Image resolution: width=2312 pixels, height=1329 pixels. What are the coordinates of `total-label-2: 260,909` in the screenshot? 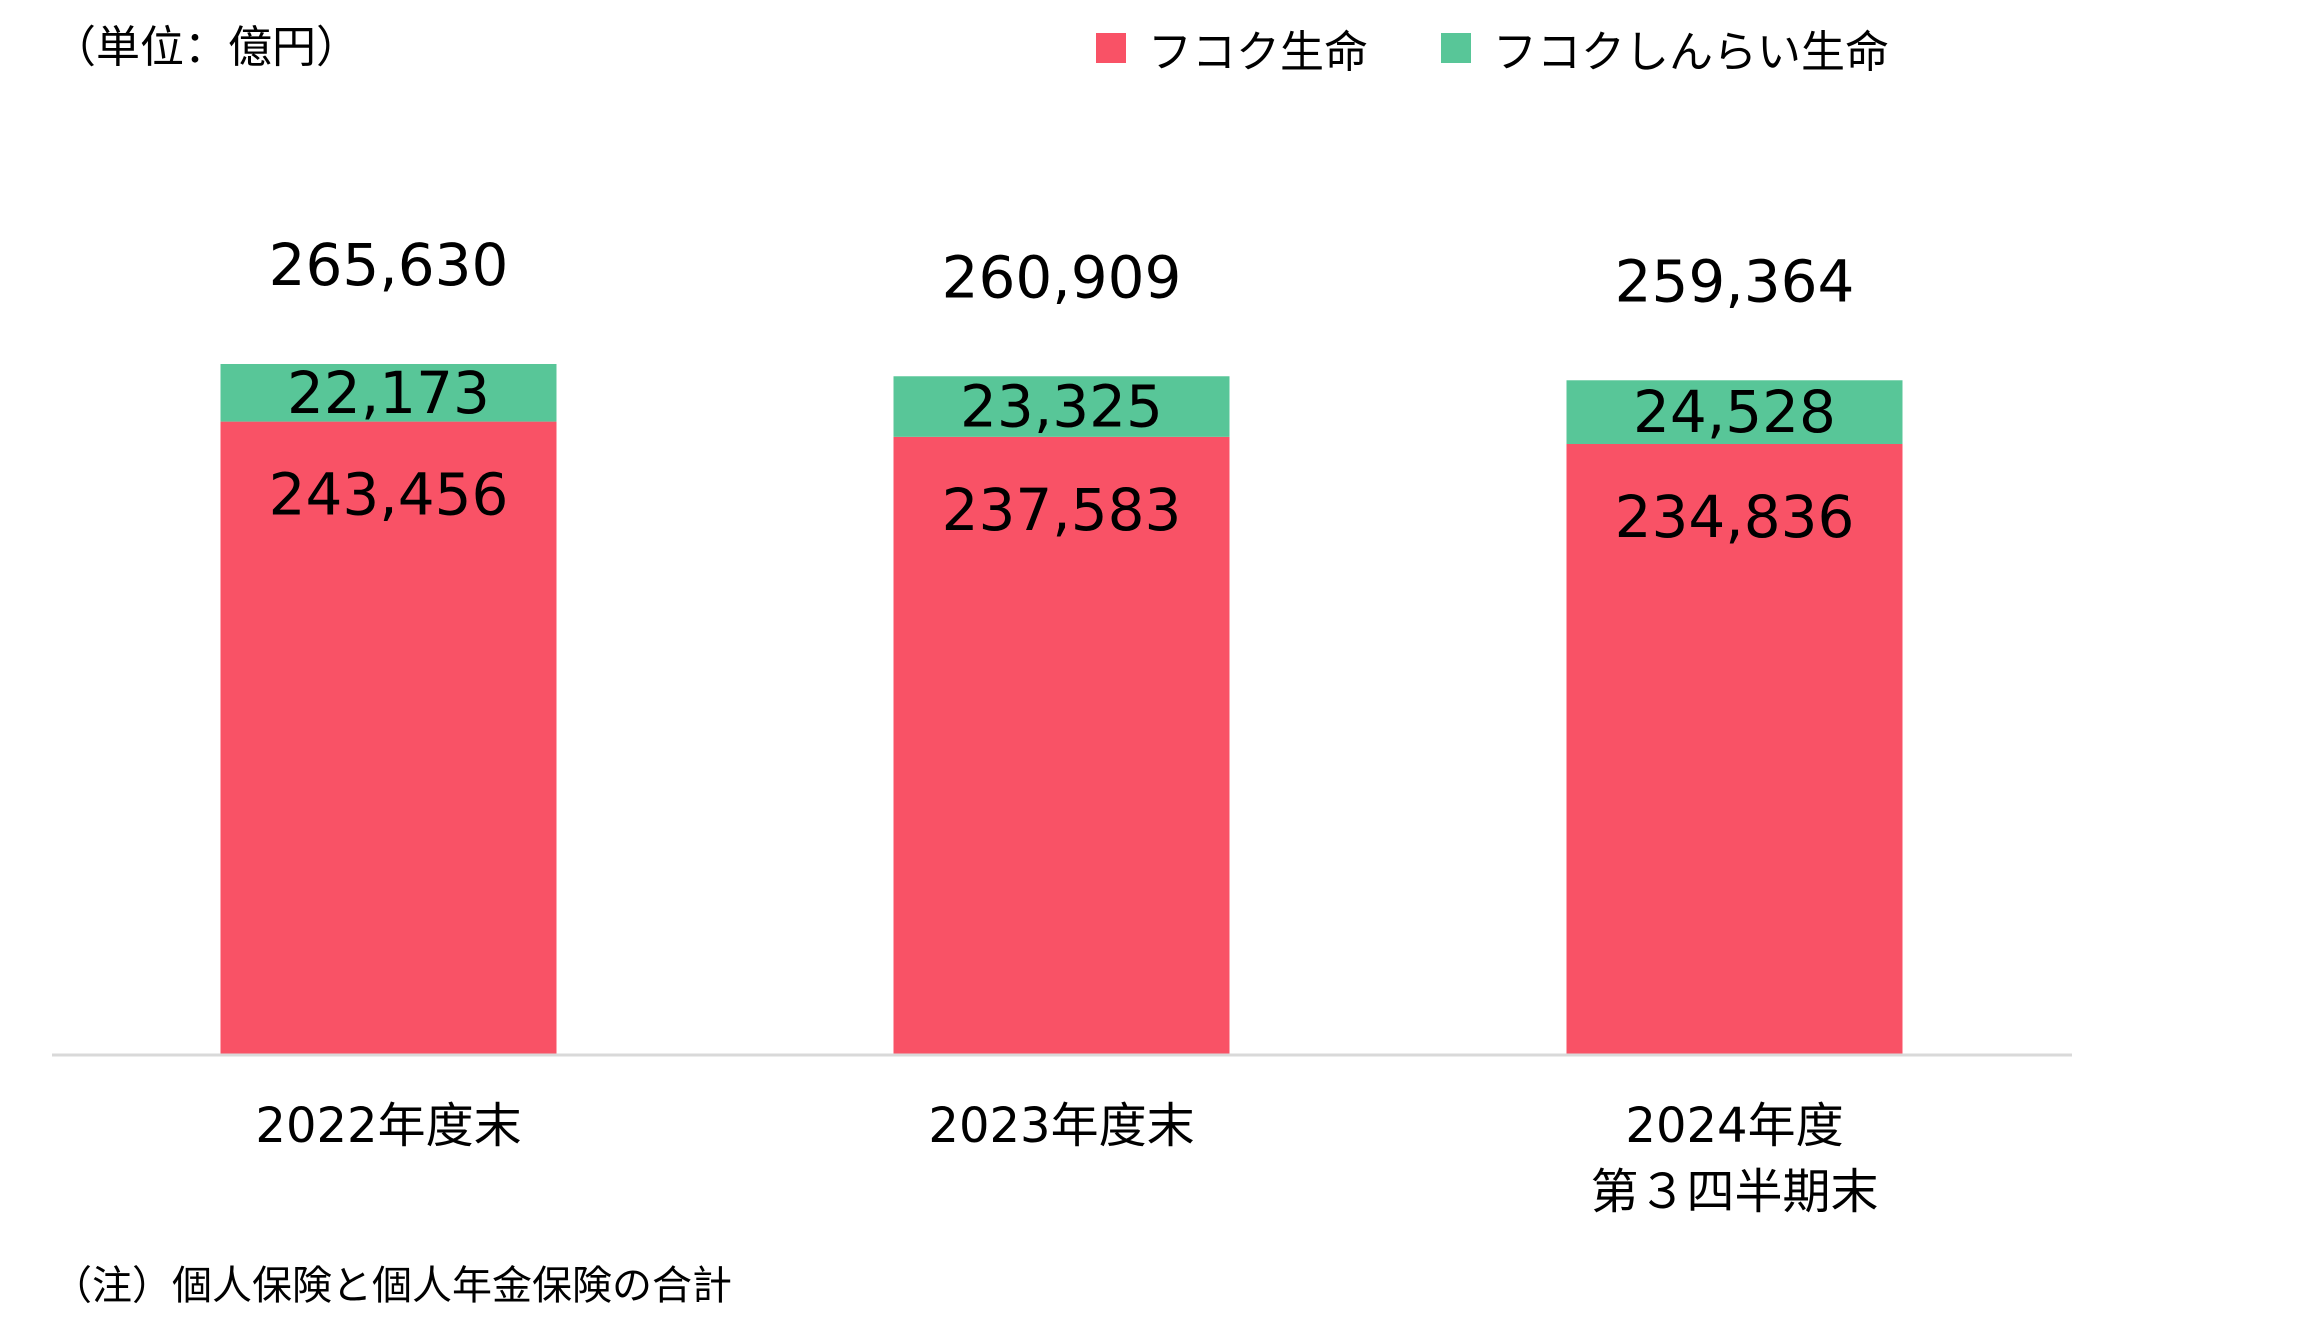 It's located at (1062, 277).